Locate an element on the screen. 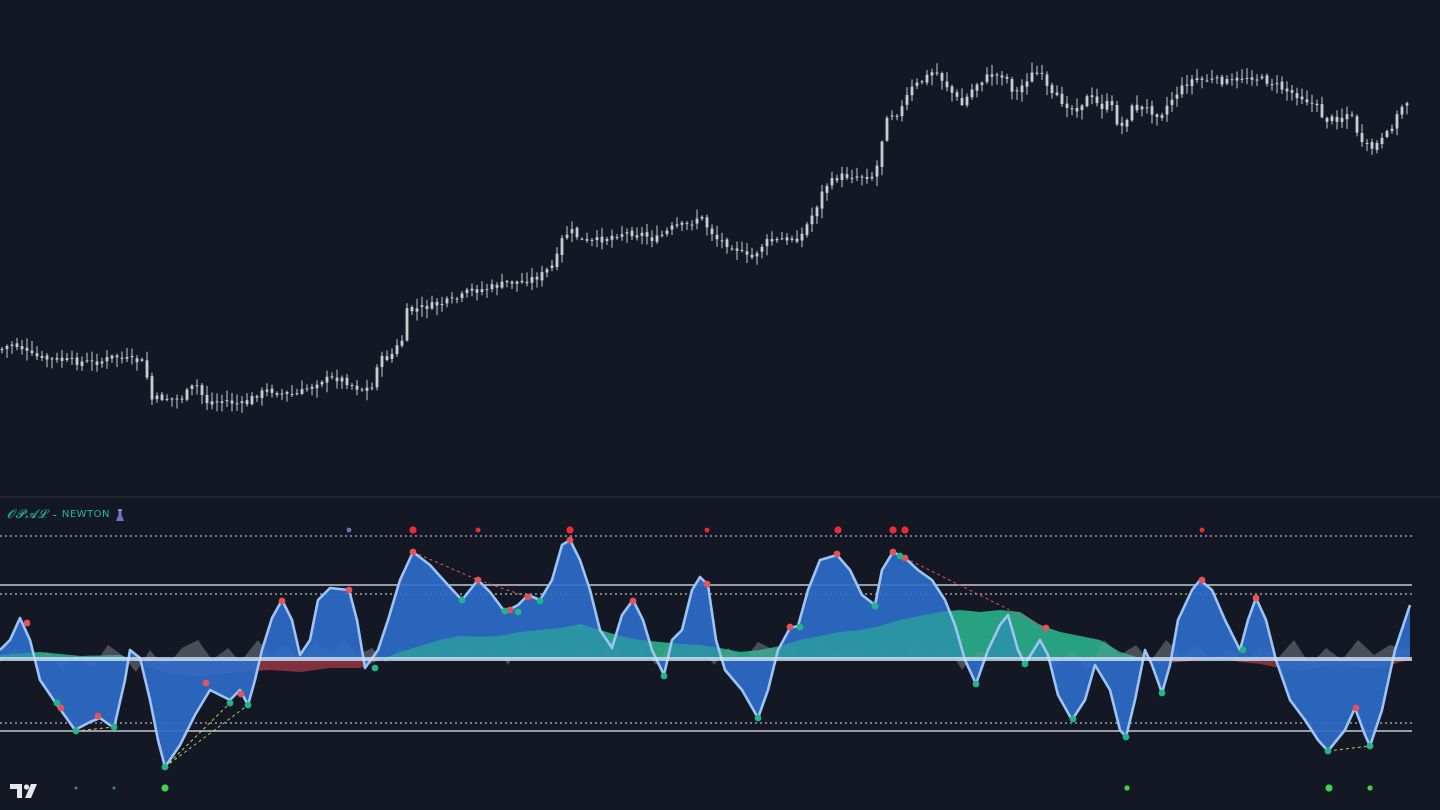 The width and height of the screenshot is (1440, 810). indicator-title: 𝓞𝓟𝓐𝓛 - NEWTON is located at coordinates (66, 514).